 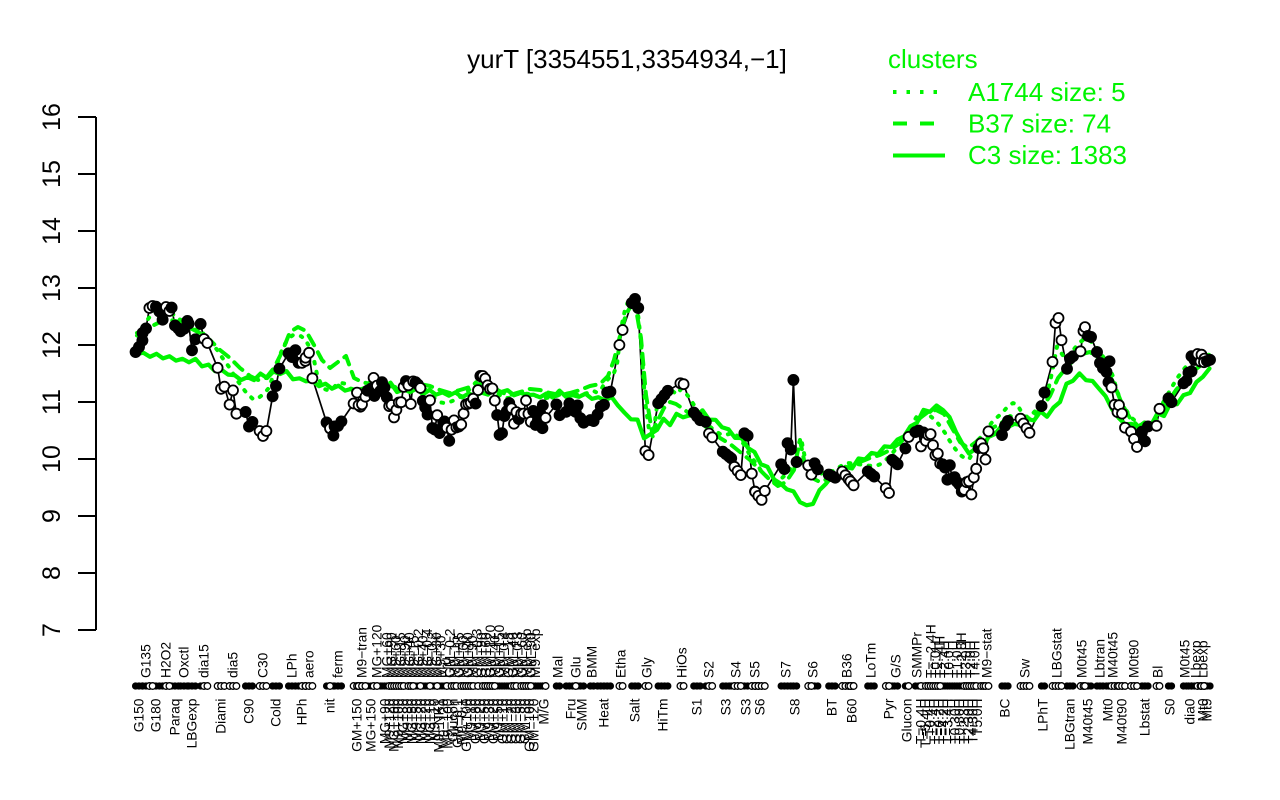 What do you see at coordinates (52, 516) in the screenshot?
I see `svg-text: 9` at bounding box center [52, 516].